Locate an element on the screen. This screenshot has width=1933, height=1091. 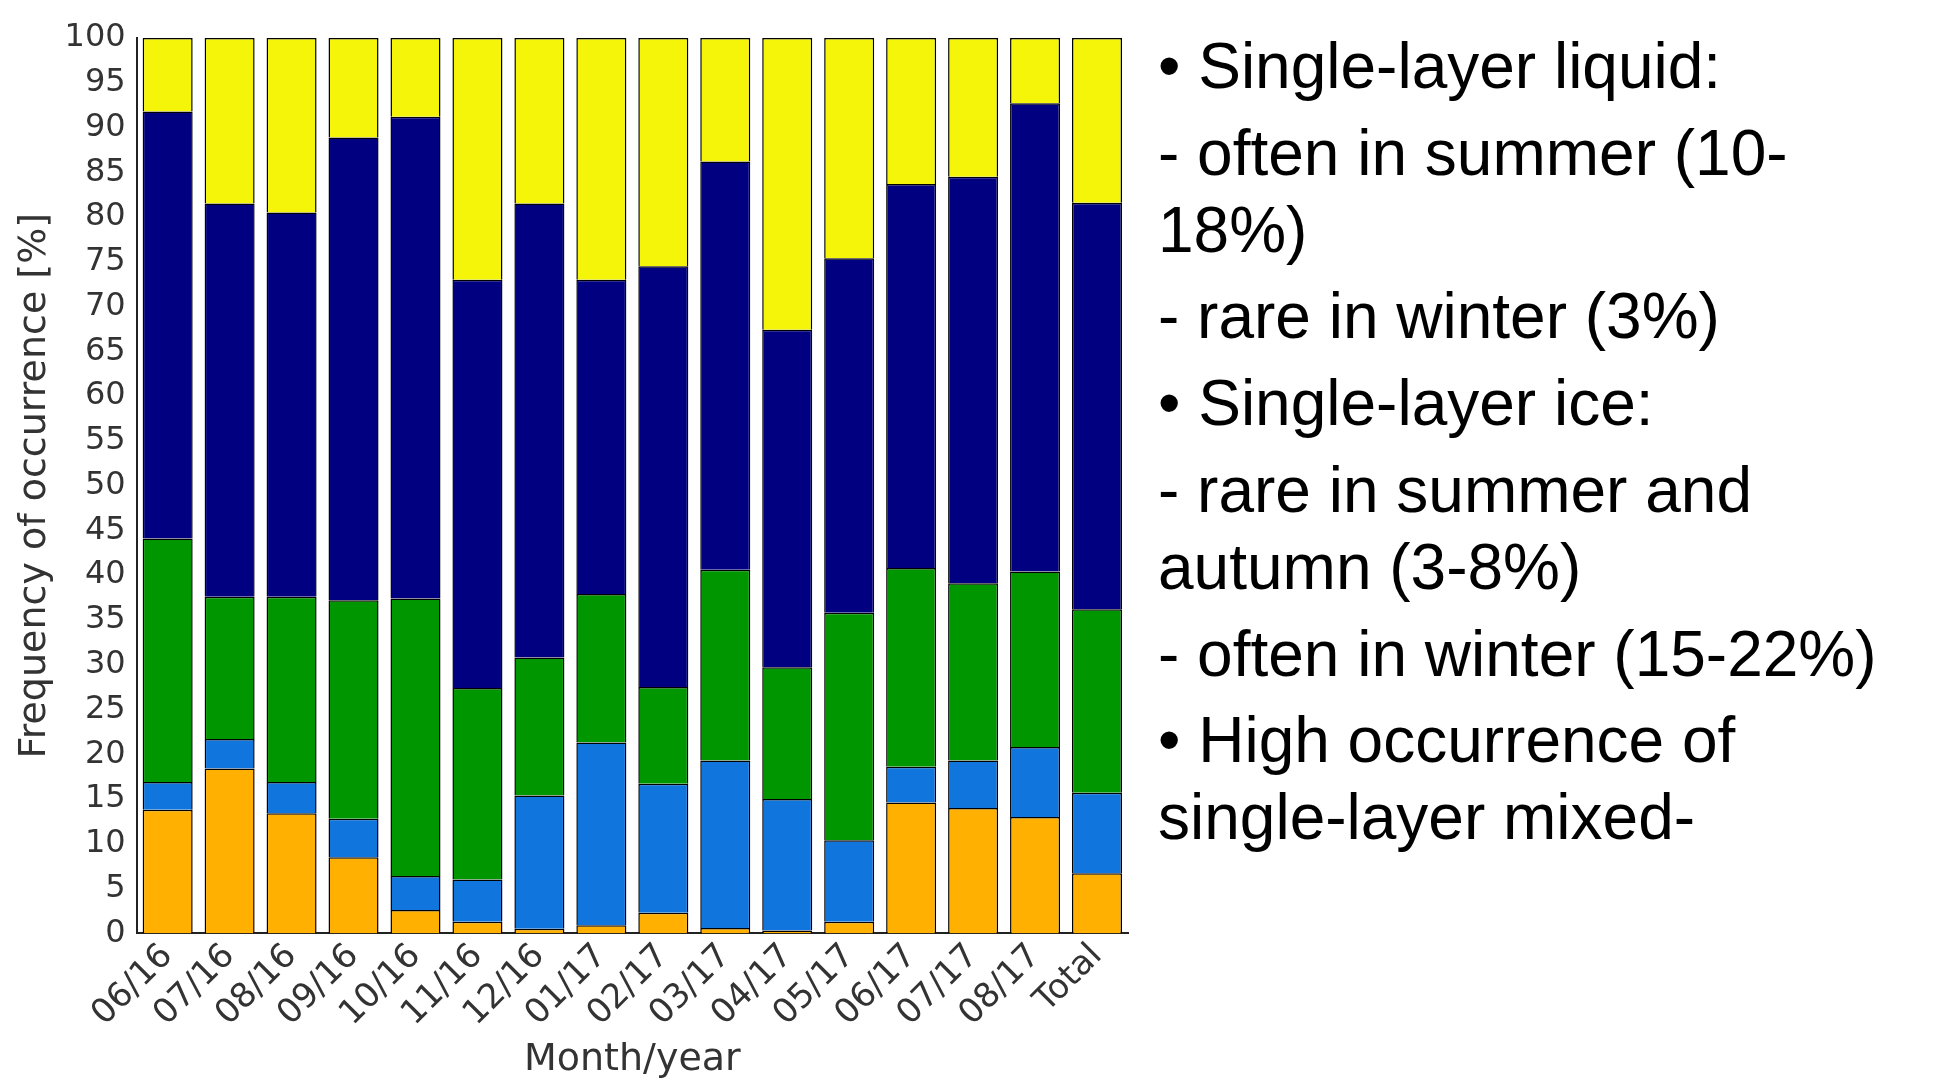
text: • Single-layer liquid: is located at coordinates (1440, 66).